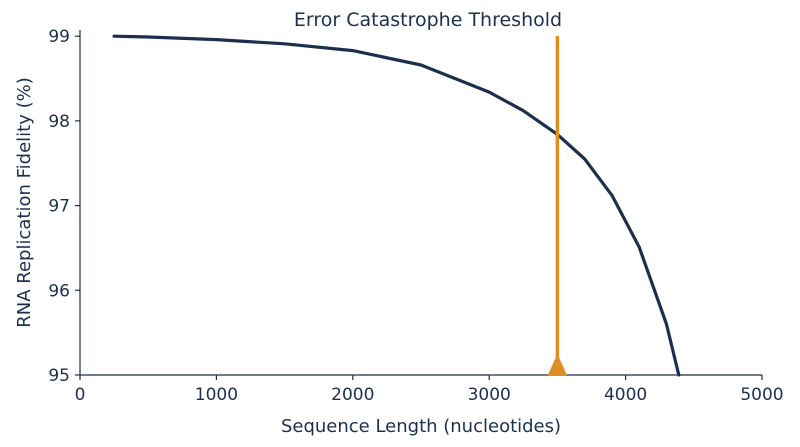 Image resolution: width=800 pixels, height=447 pixels. What do you see at coordinates (625, 395) in the screenshot?
I see `x-tick-label: 4000` at bounding box center [625, 395].